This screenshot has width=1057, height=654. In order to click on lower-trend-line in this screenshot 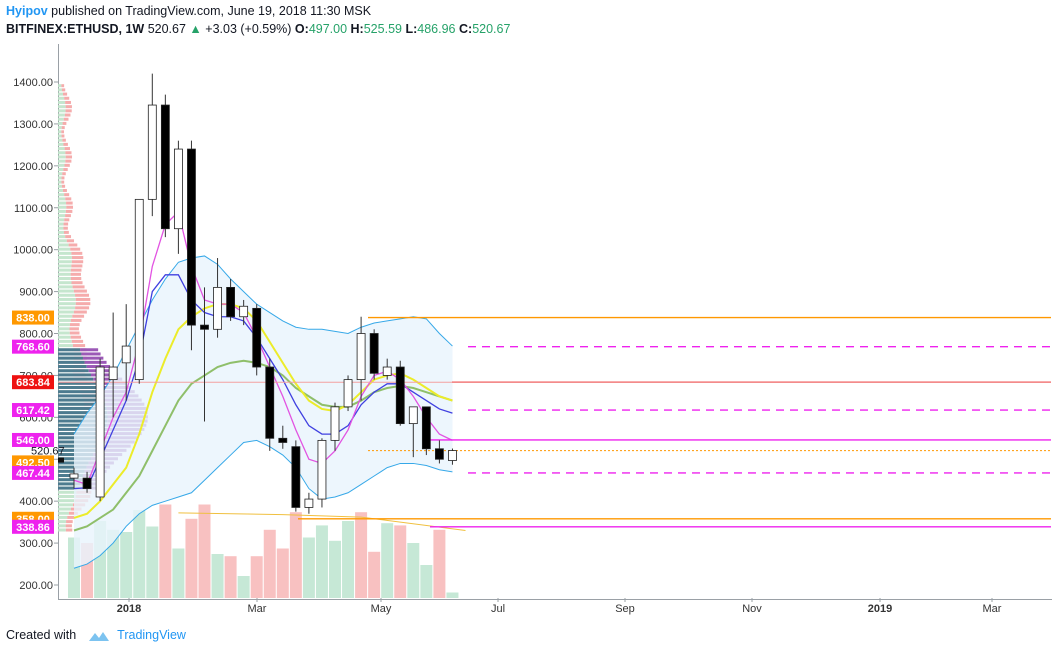, I will do `click(322, 522)`.